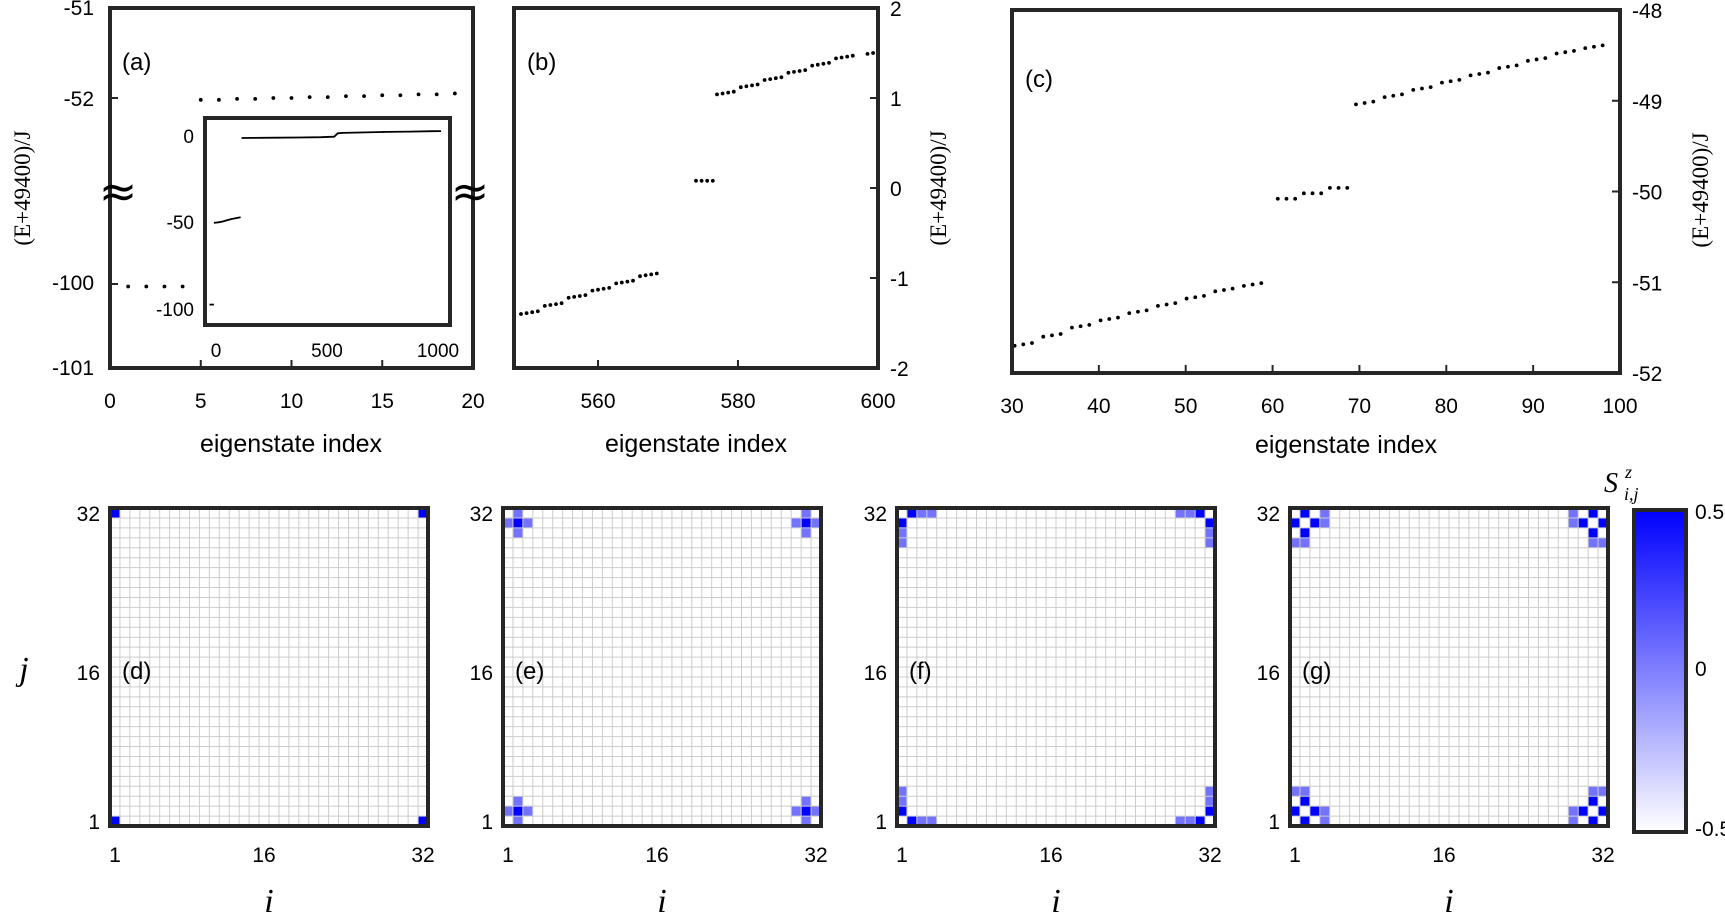 The image size is (1725, 922). I want to click on b-ytick-label: 0, so click(896, 189).